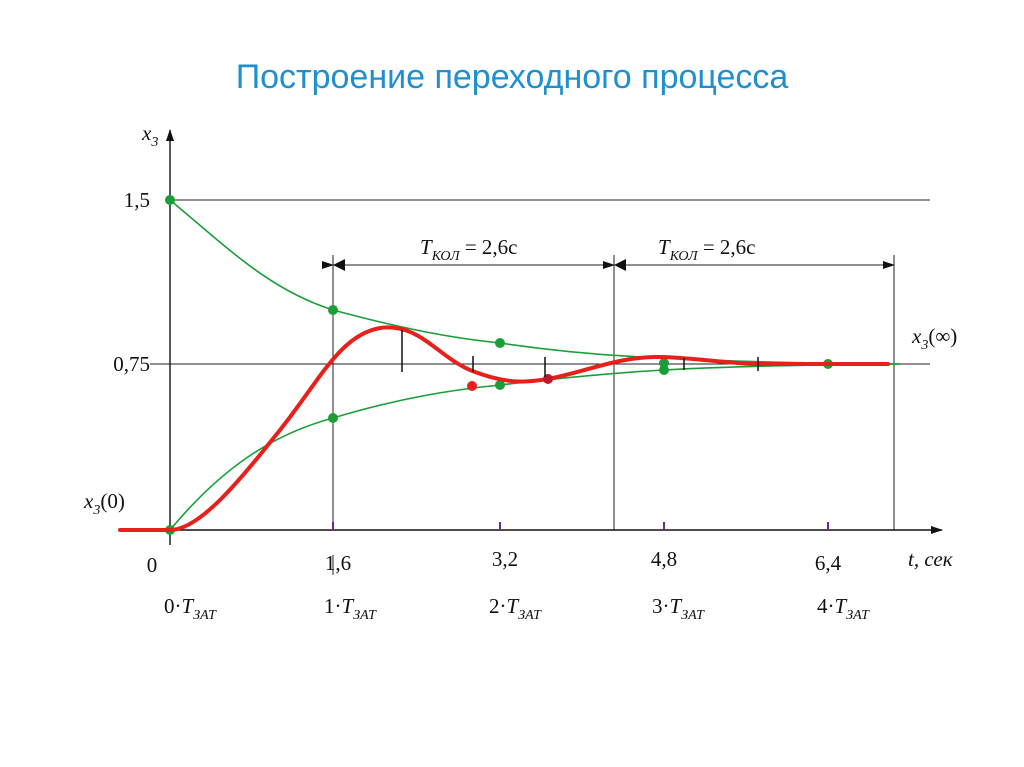  Describe the element at coordinates (137, 200) in the screenshot. I see `y-label: 1,5` at that location.